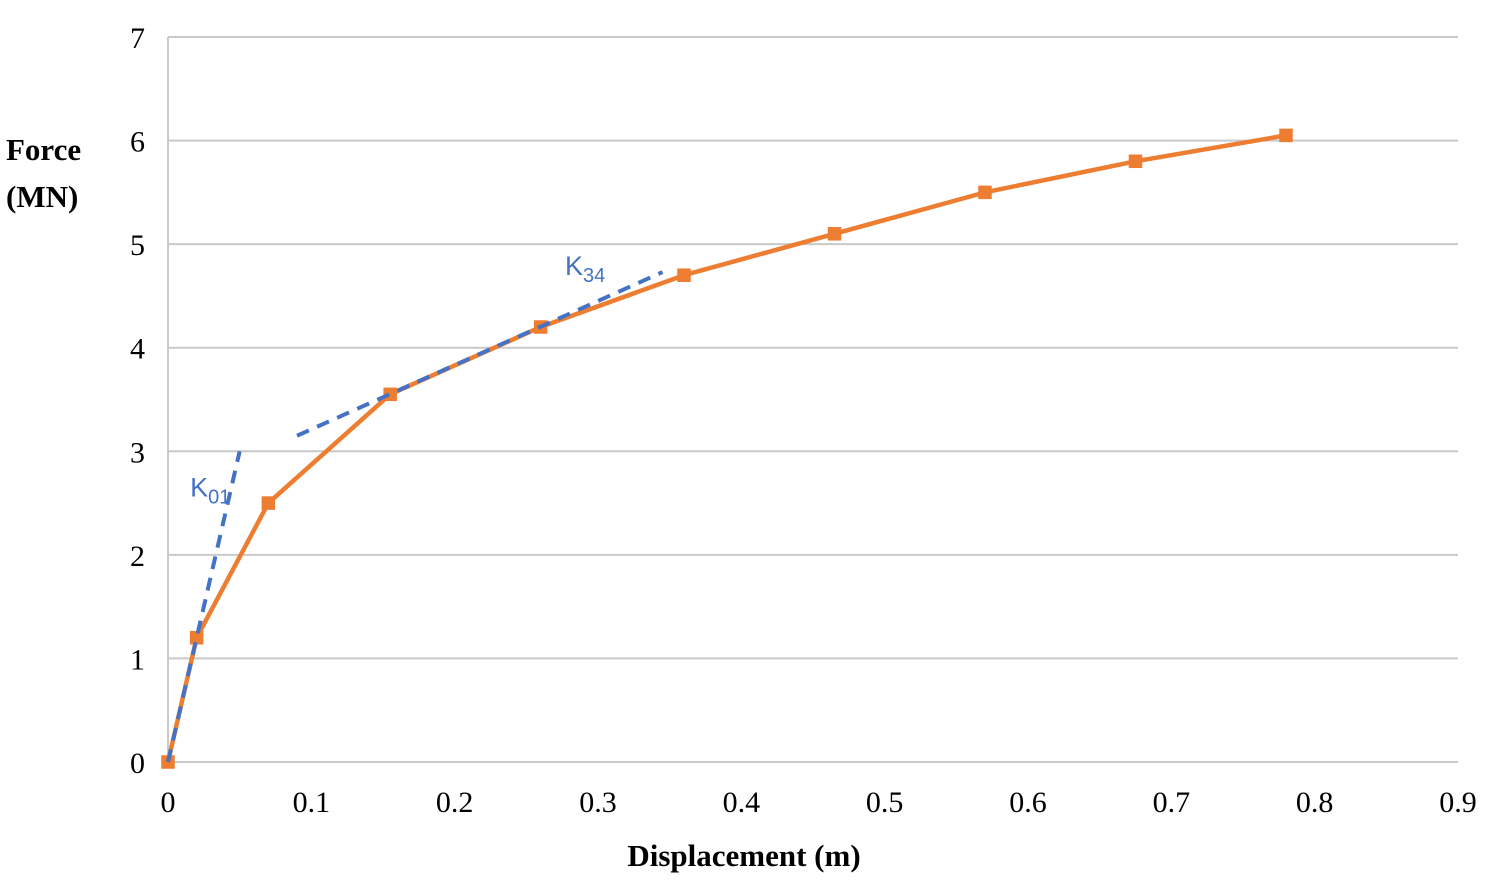 Image resolution: width=1488 pixels, height=885 pixels. I want to click on x-tick-label: 0.1, so click(312, 802).